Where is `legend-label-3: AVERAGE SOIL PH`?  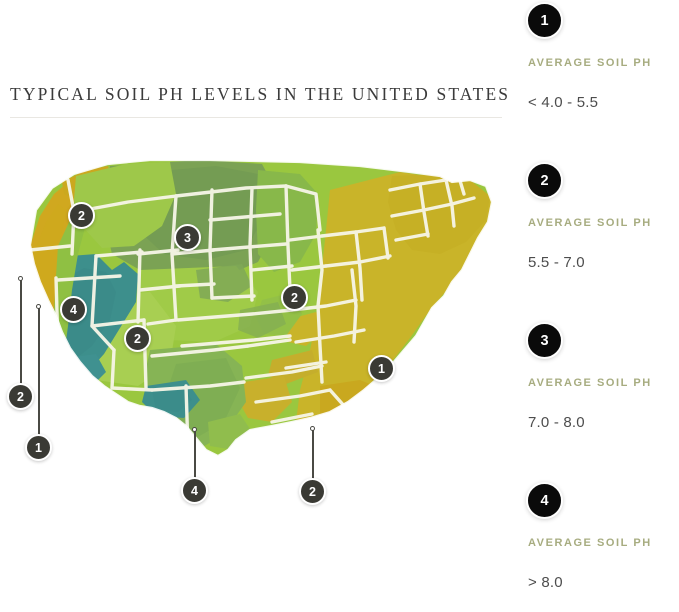 legend-label-3: AVERAGE SOIL PH is located at coordinates (590, 383).